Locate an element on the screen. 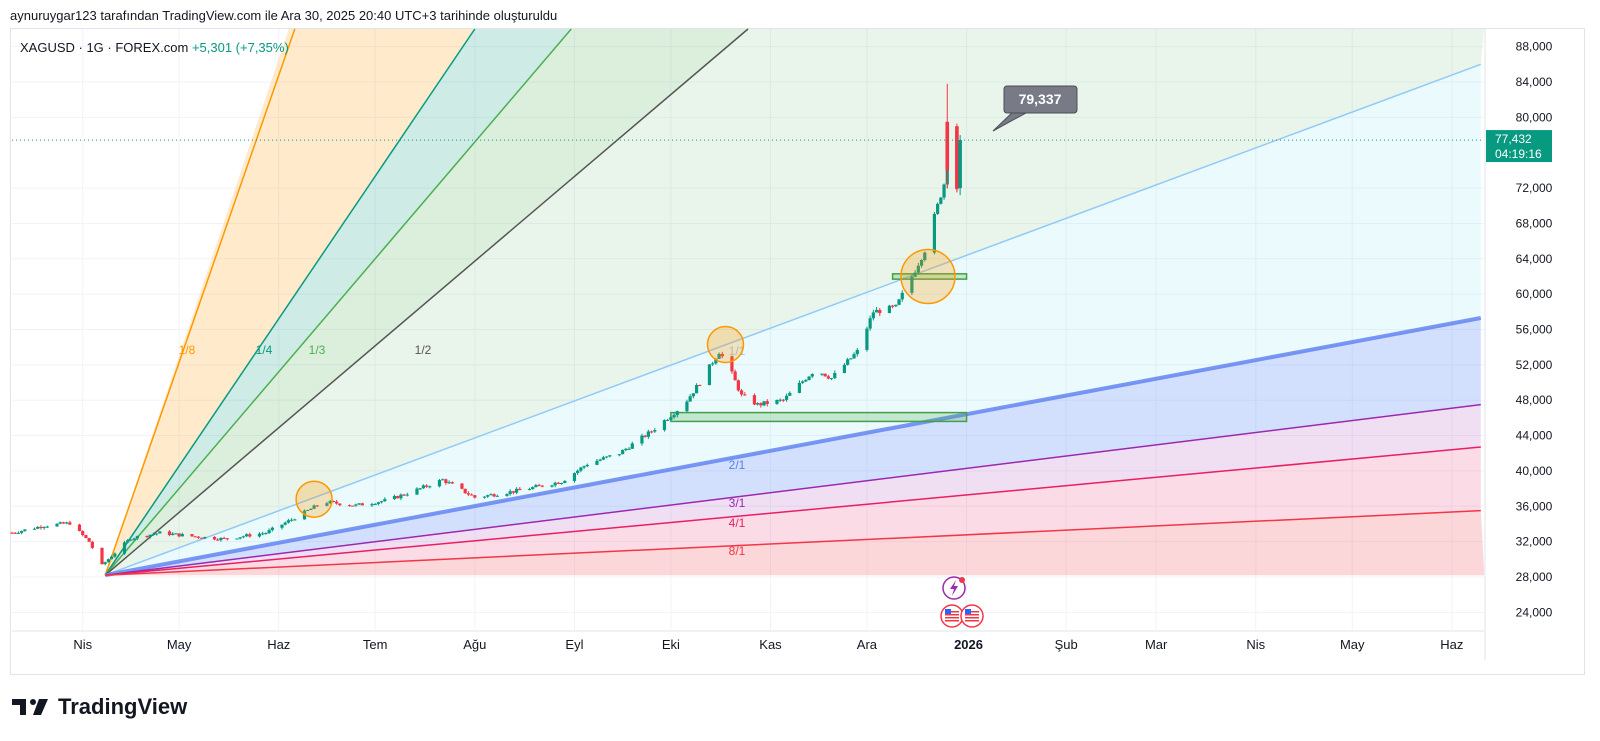 The width and height of the screenshot is (1600, 741). x-tick-label: Ara is located at coordinates (867, 644).